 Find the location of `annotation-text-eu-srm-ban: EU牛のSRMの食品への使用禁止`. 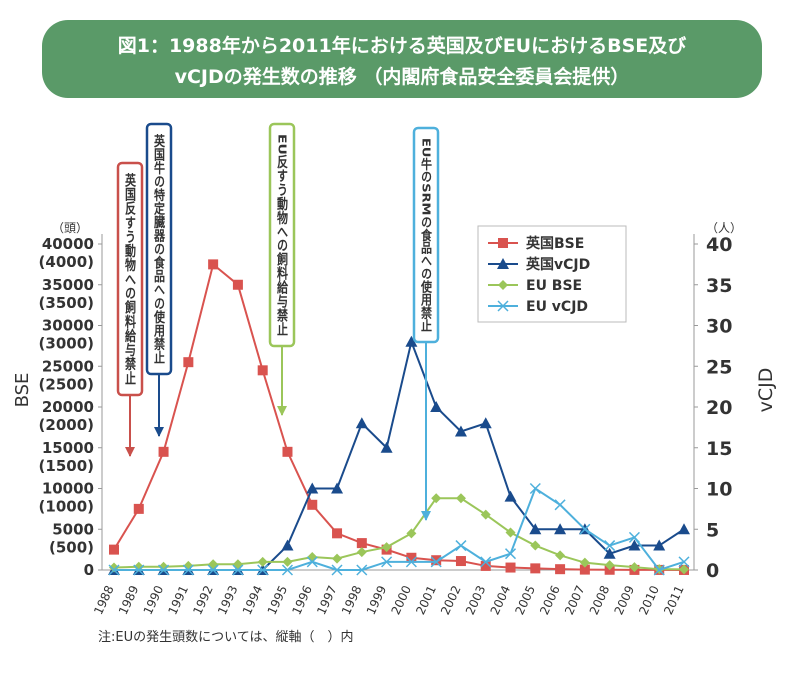

annotation-text-eu-srm-ban: EU牛のSRMの食品への使用禁止 is located at coordinates (427, 235).